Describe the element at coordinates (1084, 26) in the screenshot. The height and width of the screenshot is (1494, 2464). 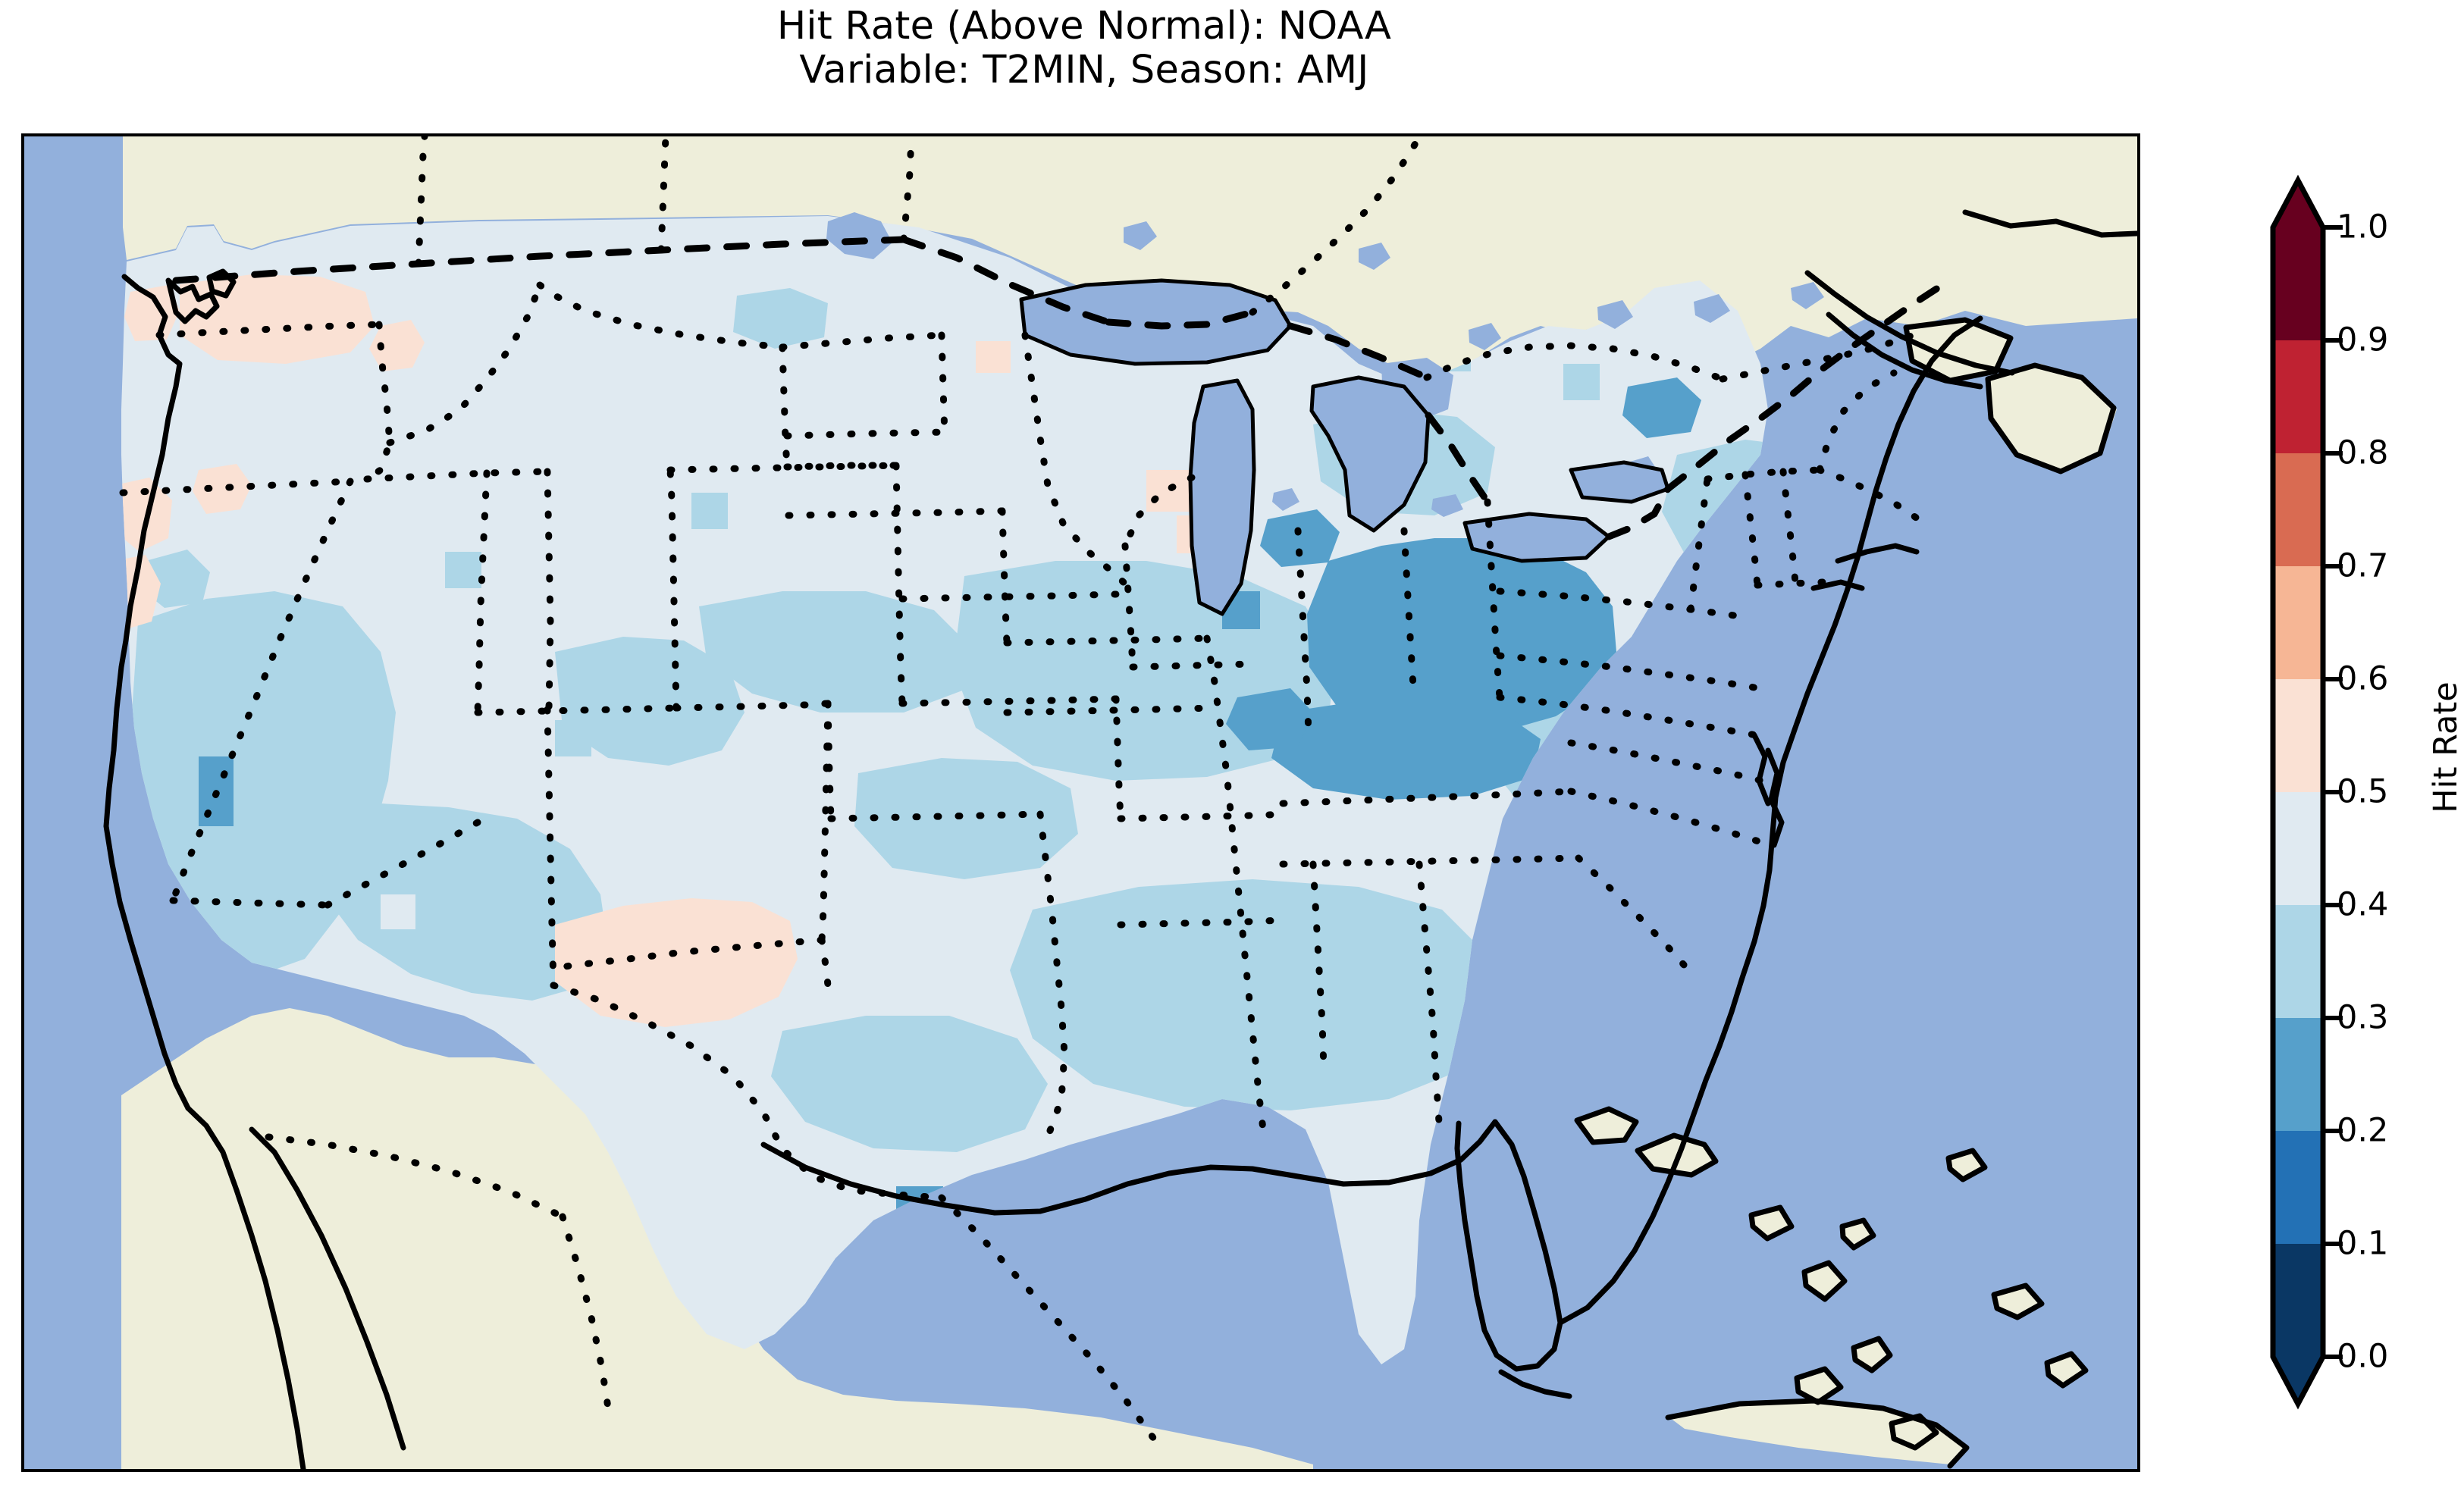
I see `title-line-1: Hit Rate (Above Normal): NOAA` at that location.